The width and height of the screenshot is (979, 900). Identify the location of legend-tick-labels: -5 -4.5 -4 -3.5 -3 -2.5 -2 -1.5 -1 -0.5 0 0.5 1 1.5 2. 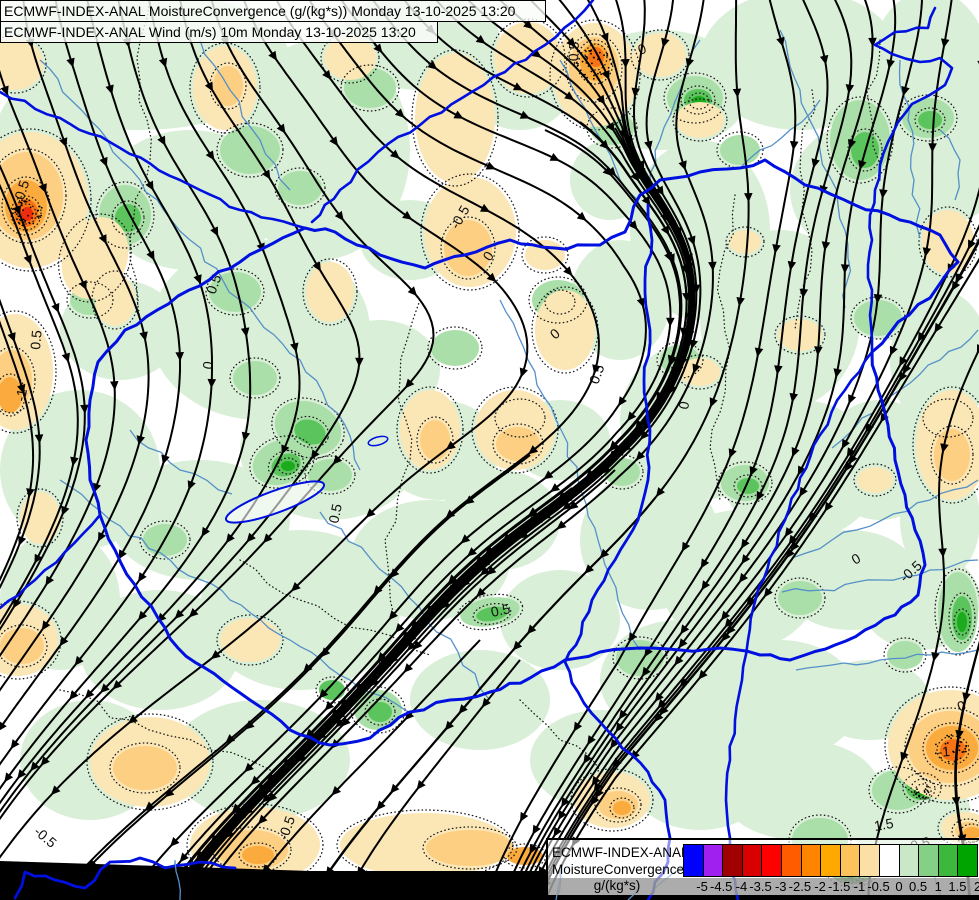
(763, 887).